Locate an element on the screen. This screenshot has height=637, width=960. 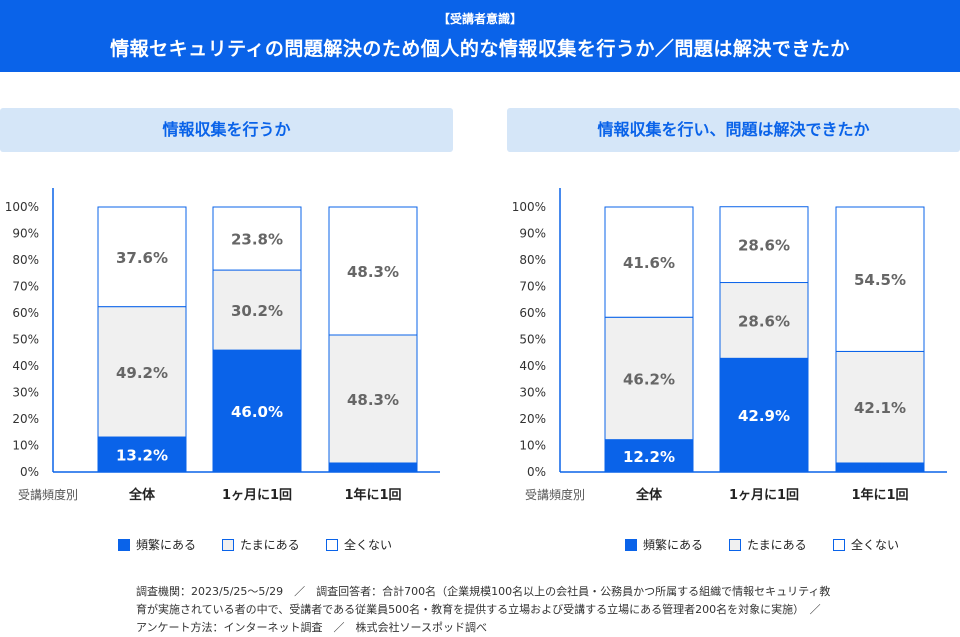
data-label: 13.2% is located at coordinates (142, 456).